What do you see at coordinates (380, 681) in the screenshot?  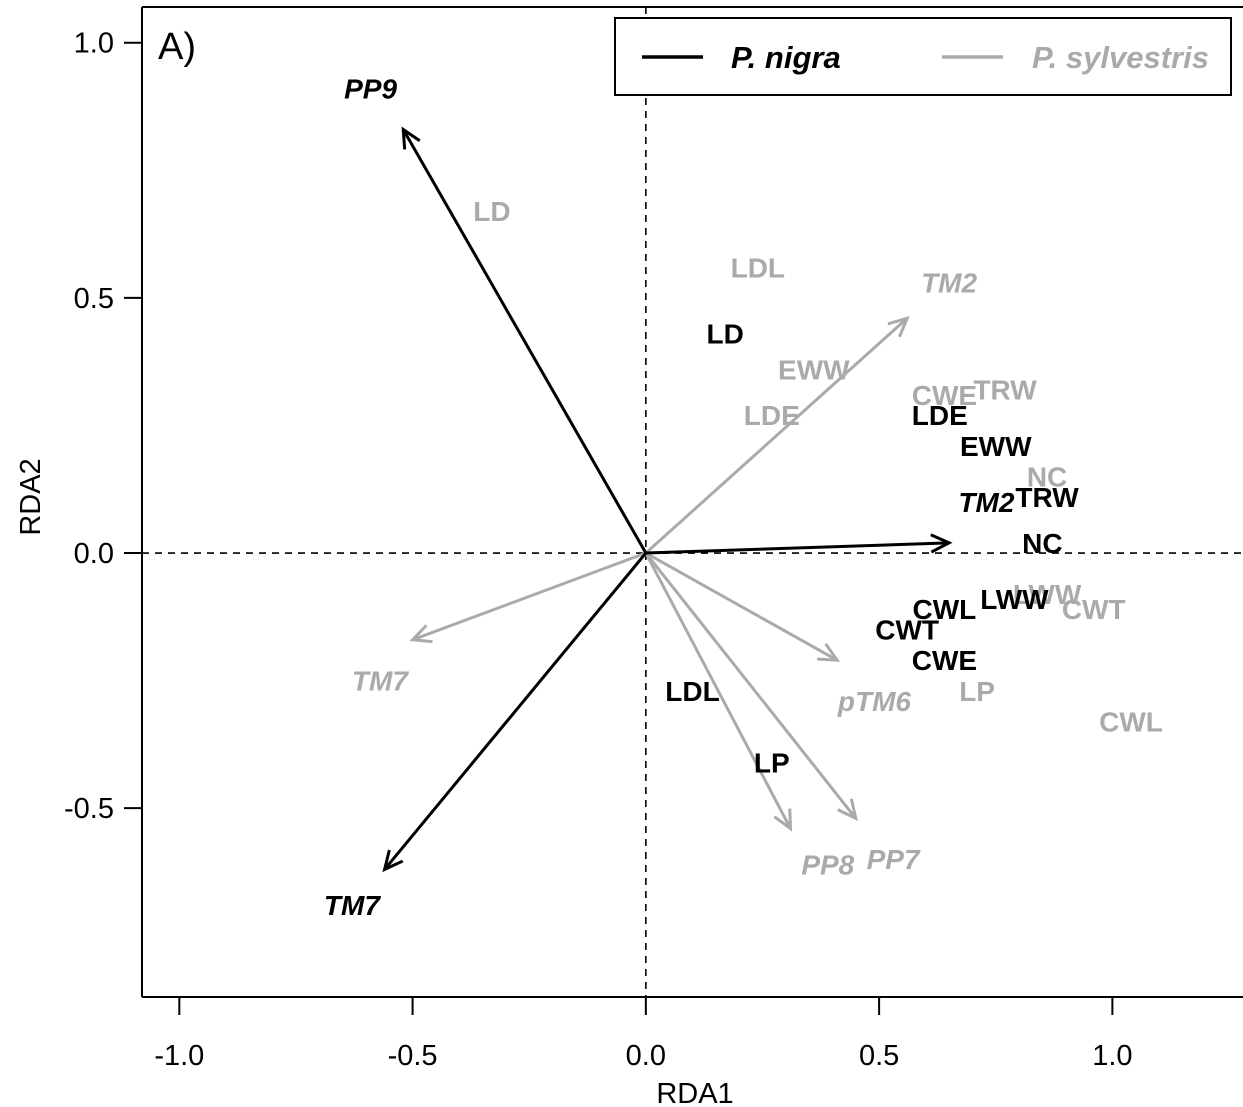 I see `arrow-label-p-sylvestris-tm7: TM7` at bounding box center [380, 681].